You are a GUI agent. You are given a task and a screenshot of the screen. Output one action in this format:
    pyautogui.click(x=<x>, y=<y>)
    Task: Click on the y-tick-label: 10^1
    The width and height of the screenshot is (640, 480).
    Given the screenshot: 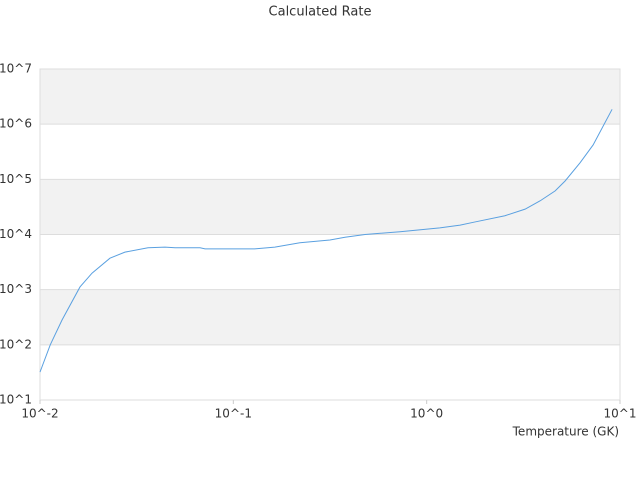 What is the action you would take?
    pyautogui.click(x=16, y=400)
    